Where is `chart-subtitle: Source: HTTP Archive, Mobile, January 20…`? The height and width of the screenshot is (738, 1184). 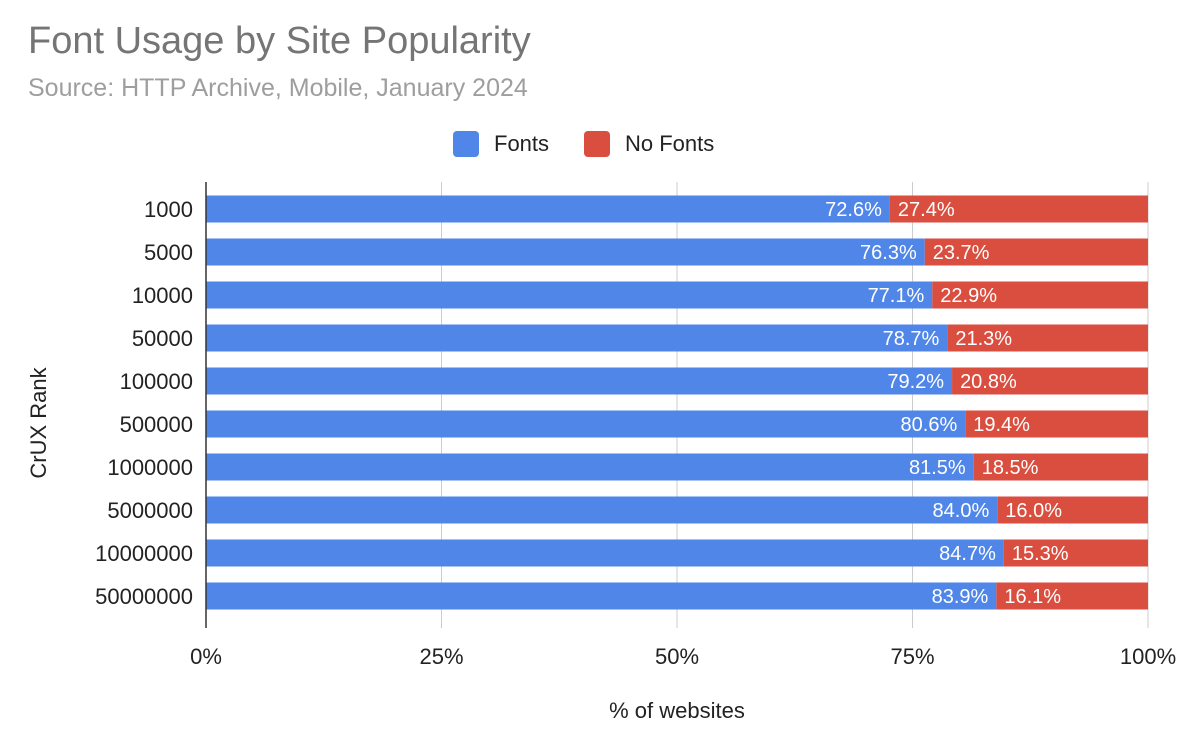
chart-subtitle: Source: HTTP Archive, Mobile, January 20… is located at coordinates (278, 88).